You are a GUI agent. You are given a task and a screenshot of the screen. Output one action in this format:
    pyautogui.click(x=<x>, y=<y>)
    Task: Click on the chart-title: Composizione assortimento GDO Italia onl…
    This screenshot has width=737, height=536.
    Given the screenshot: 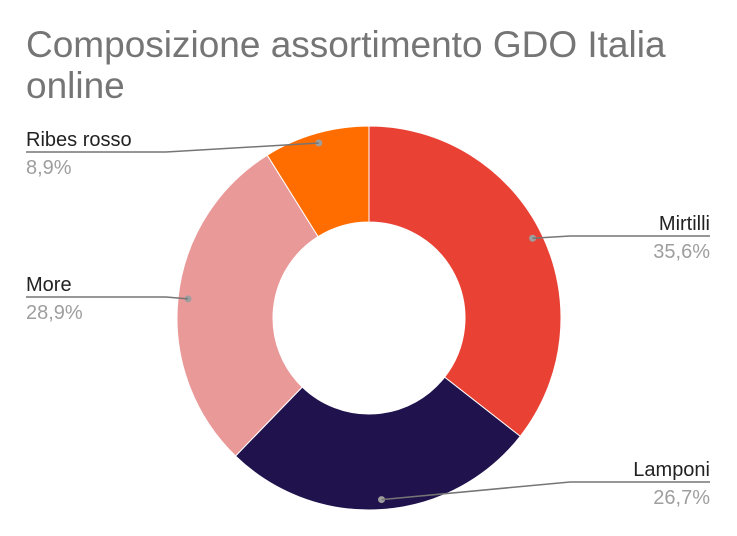 What is the action you would take?
    pyautogui.click(x=346, y=65)
    